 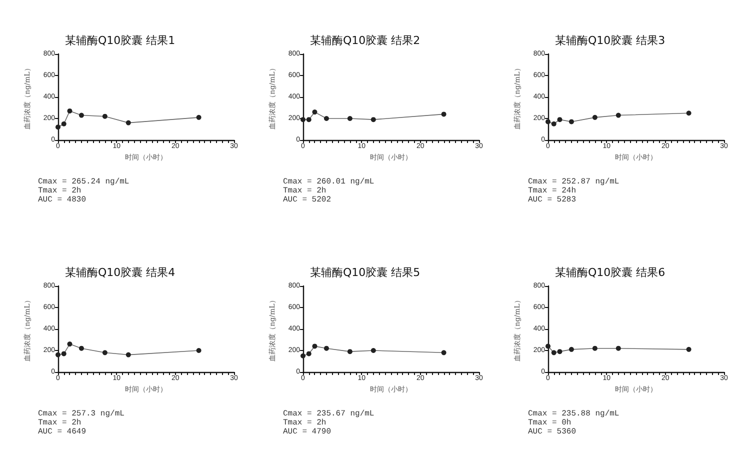 What do you see at coordinates (610, 40) in the screenshot?
I see `chart-title: 某辅酶Q10胶囊 结果3` at bounding box center [610, 40].